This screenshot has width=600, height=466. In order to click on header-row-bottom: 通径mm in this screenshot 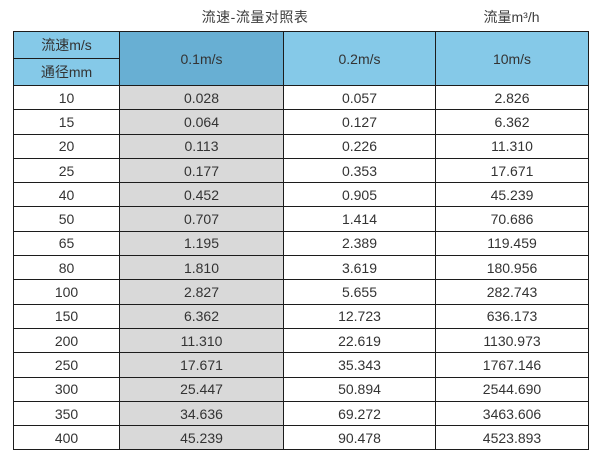, I will do `click(301, 72)`.